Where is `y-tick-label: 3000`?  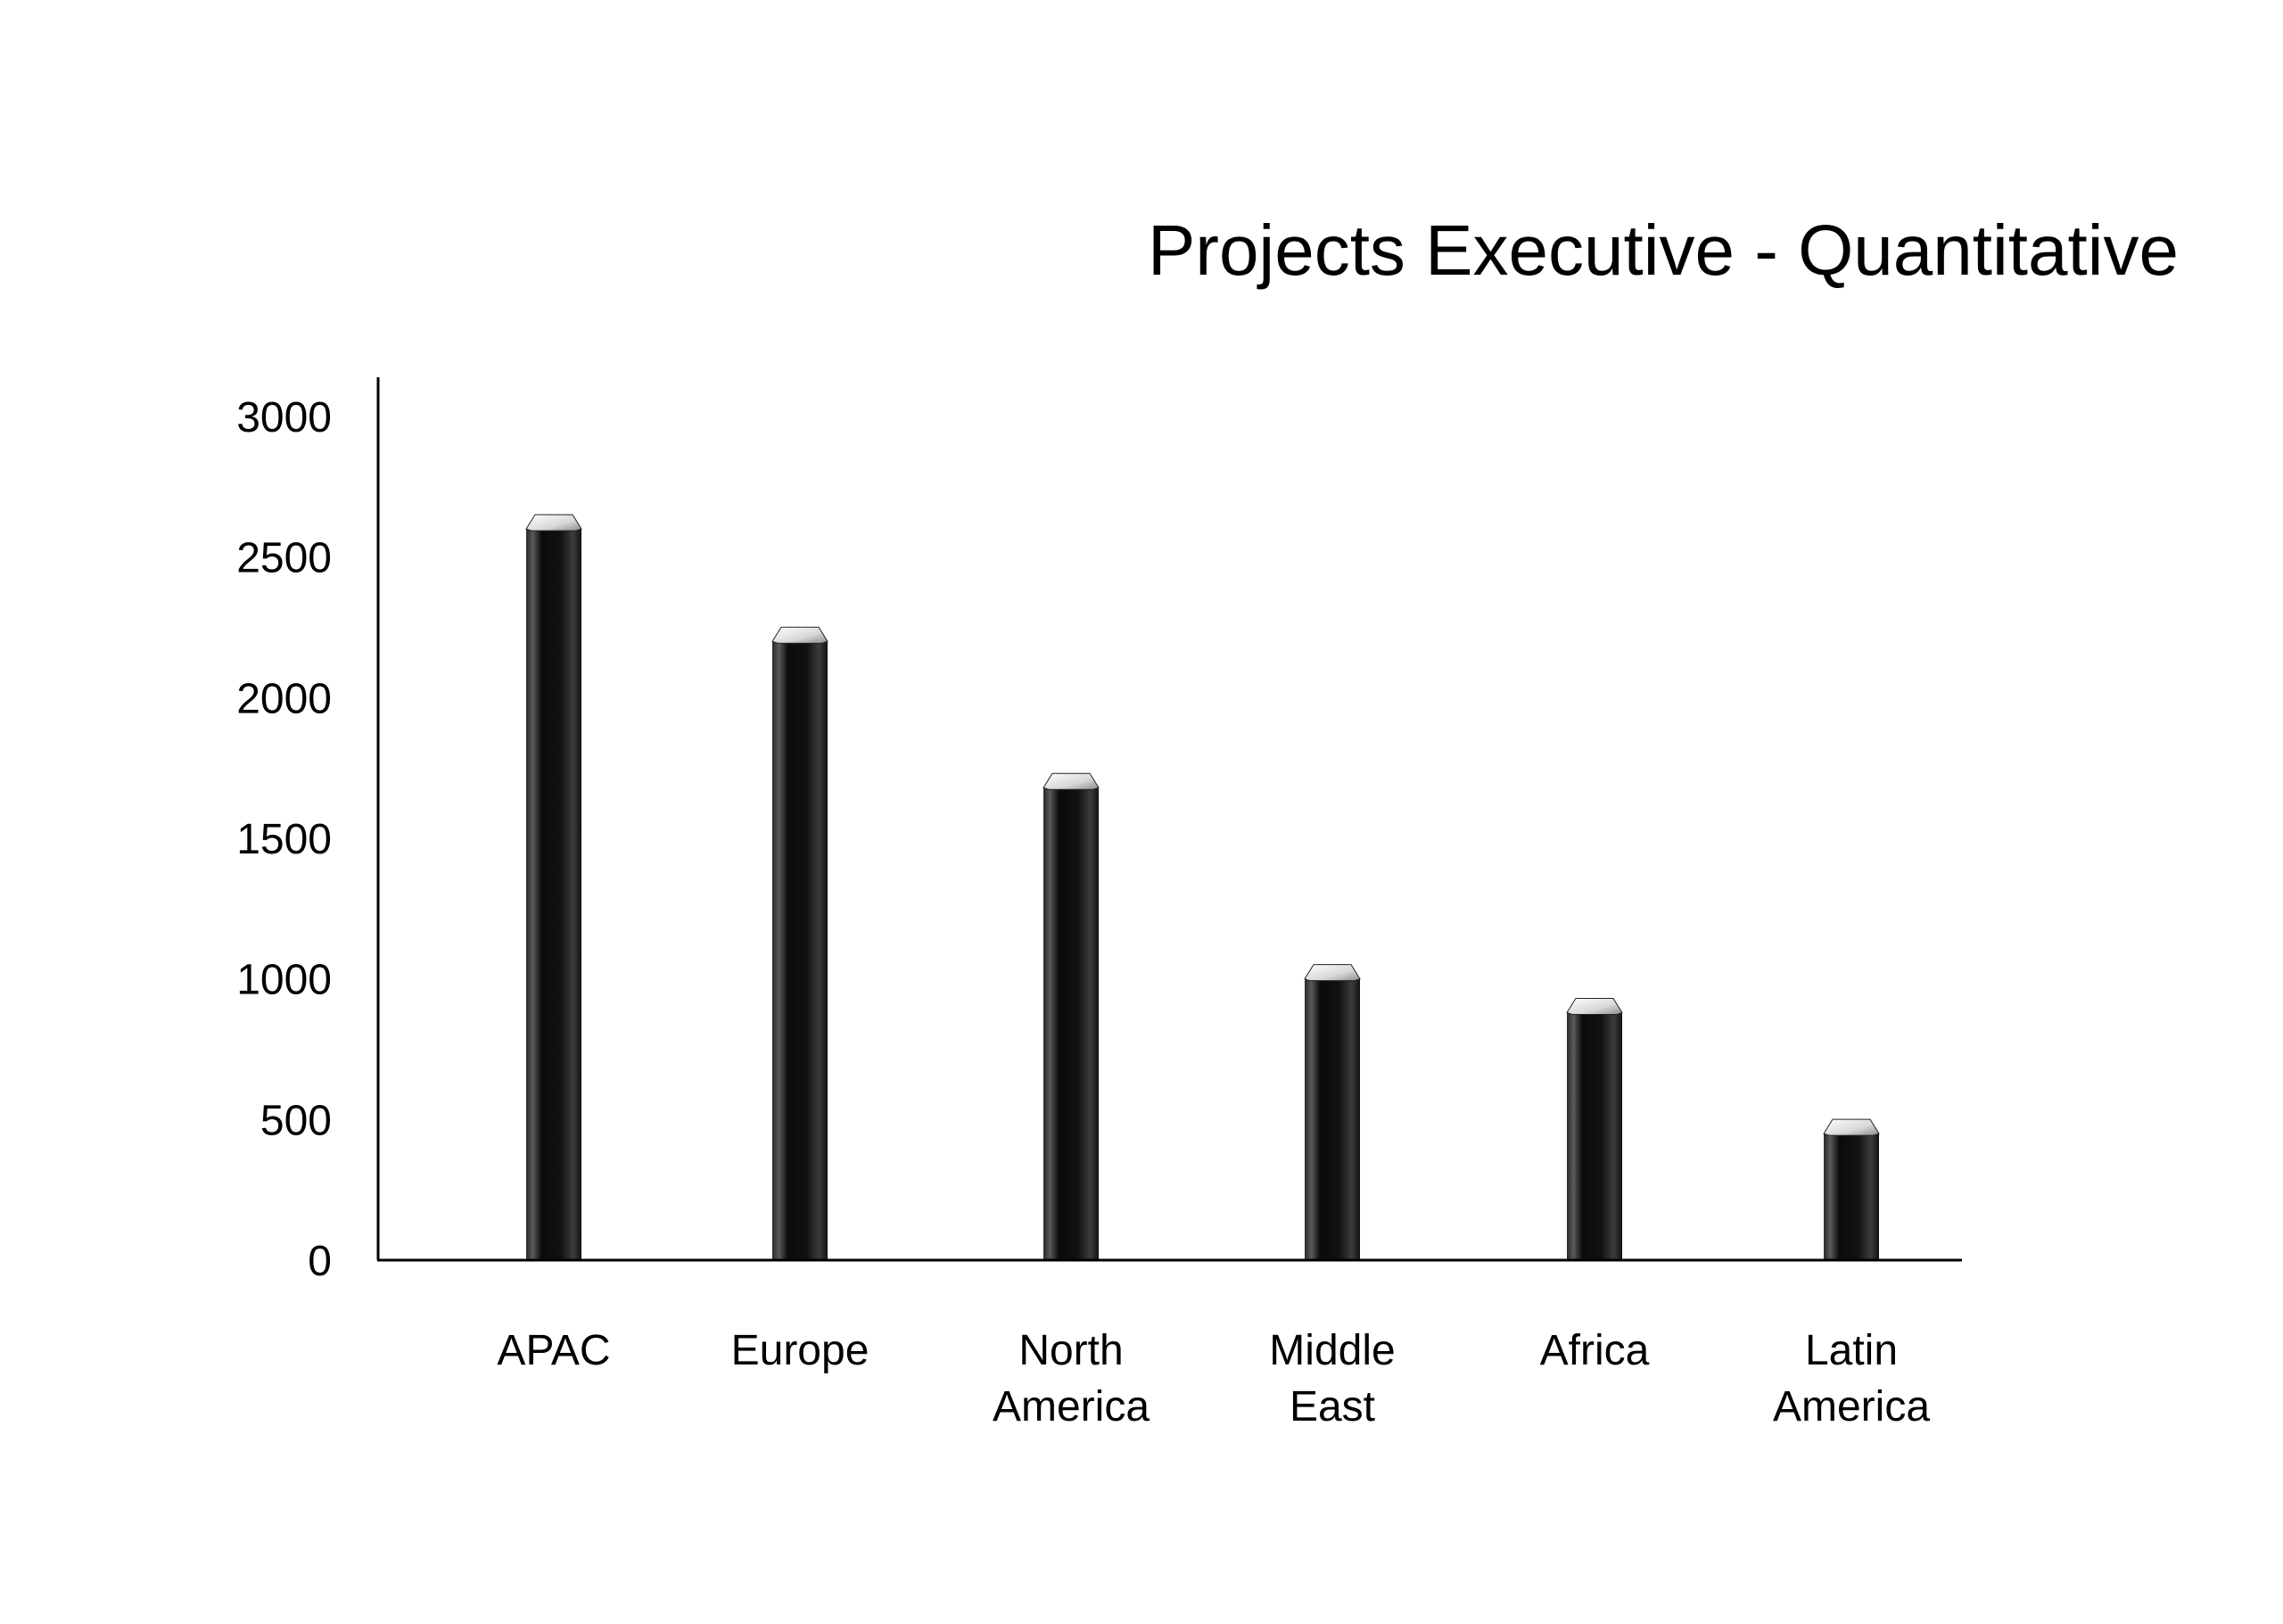
y-tick-label: 3000 is located at coordinates (284, 417).